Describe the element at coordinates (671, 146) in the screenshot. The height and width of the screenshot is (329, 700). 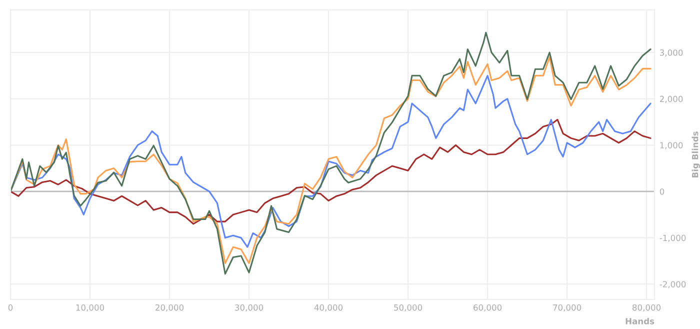
I see `y-tick-label: 1,000` at that location.